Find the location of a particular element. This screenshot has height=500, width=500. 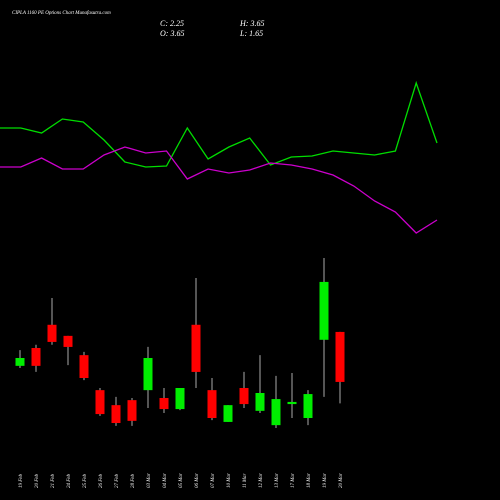

x-tick-label: 20 Mar is located at coordinates (341, 480).